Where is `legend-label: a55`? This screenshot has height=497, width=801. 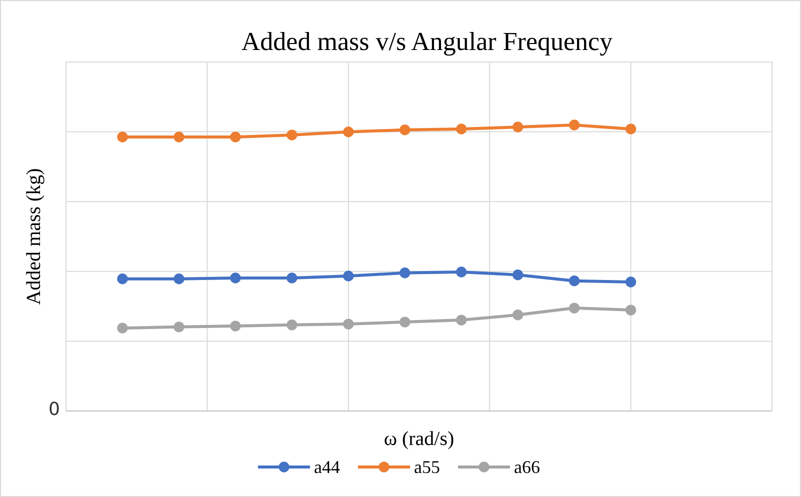
legend-label: a55 is located at coordinates (427, 467).